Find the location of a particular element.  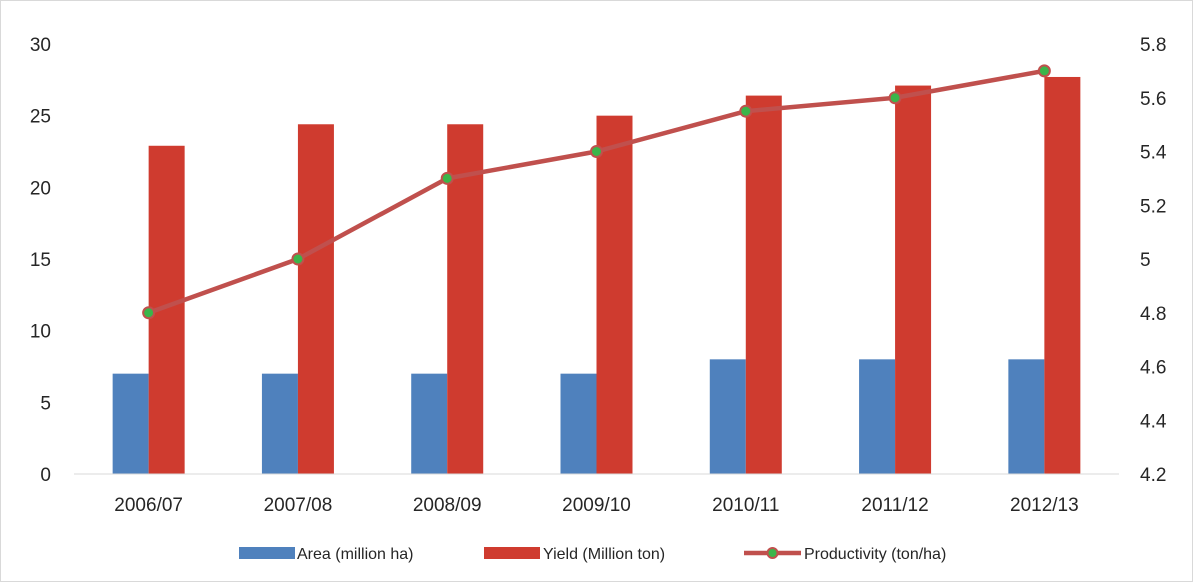

y-tick-label: 10 is located at coordinates (40, 332).